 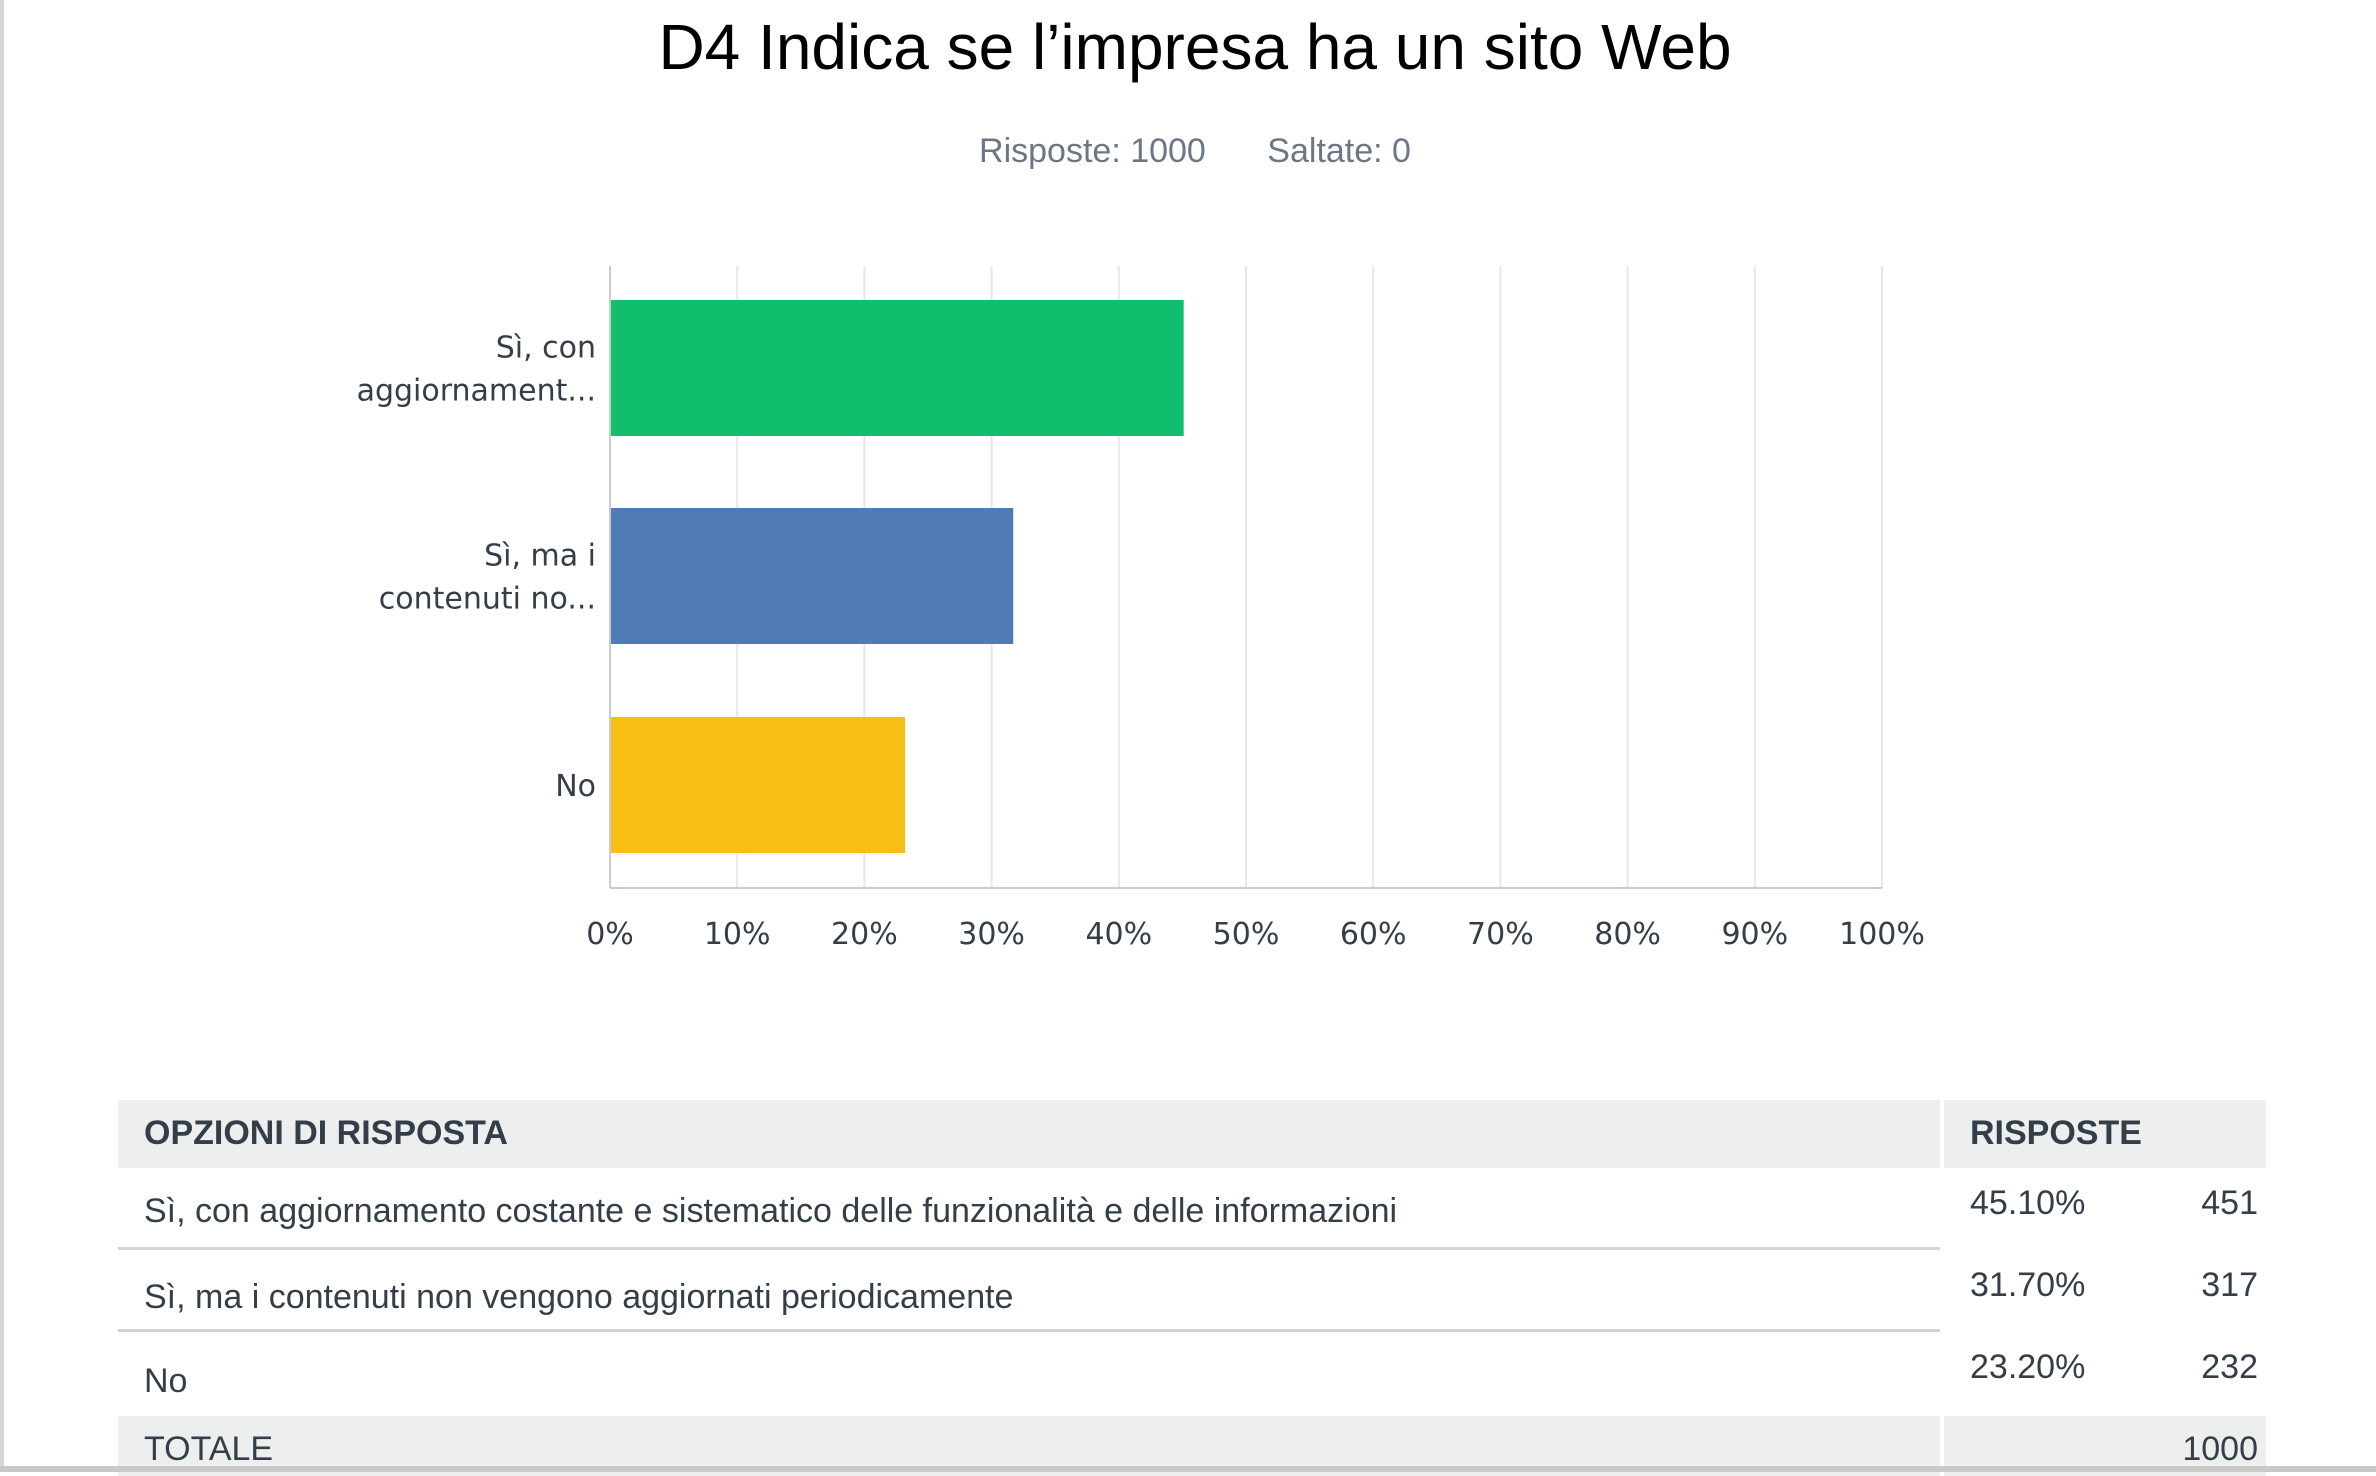 What do you see at coordinates (1373, 934) in the screenshot?
I see `x-tick-label: 60%` at bounding box center [1373, 934].